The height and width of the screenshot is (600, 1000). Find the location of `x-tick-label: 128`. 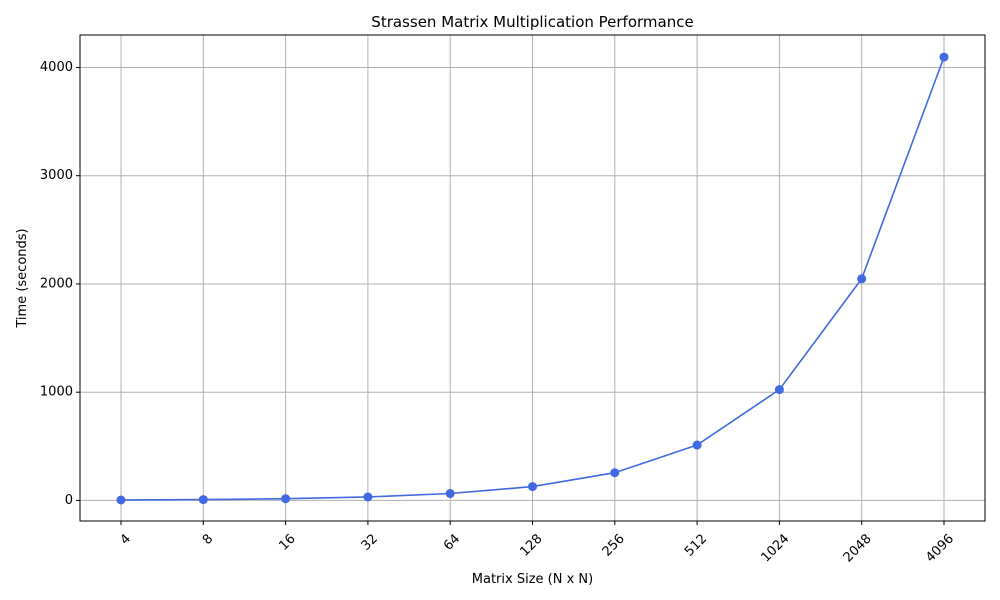

x-tick-label: 128 is located at coordinates (531, 545).